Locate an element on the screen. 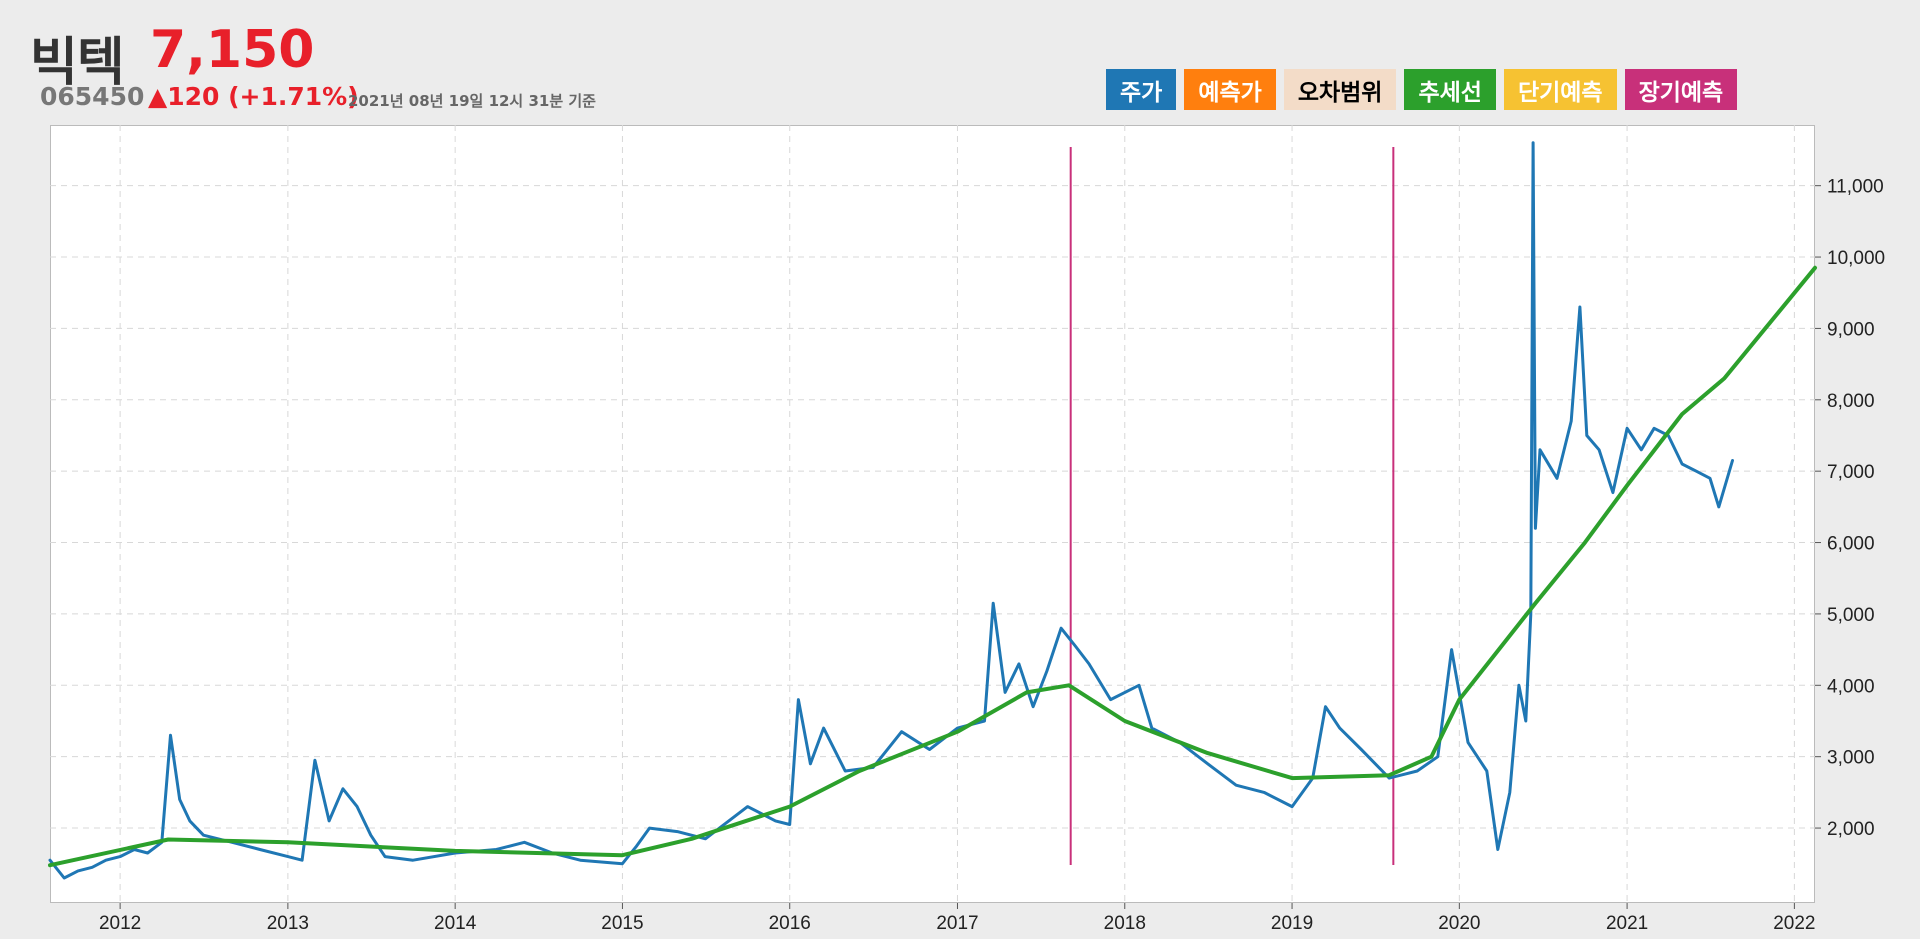  y-tick-label: 7,000 is located at coordinates (1851, 472).